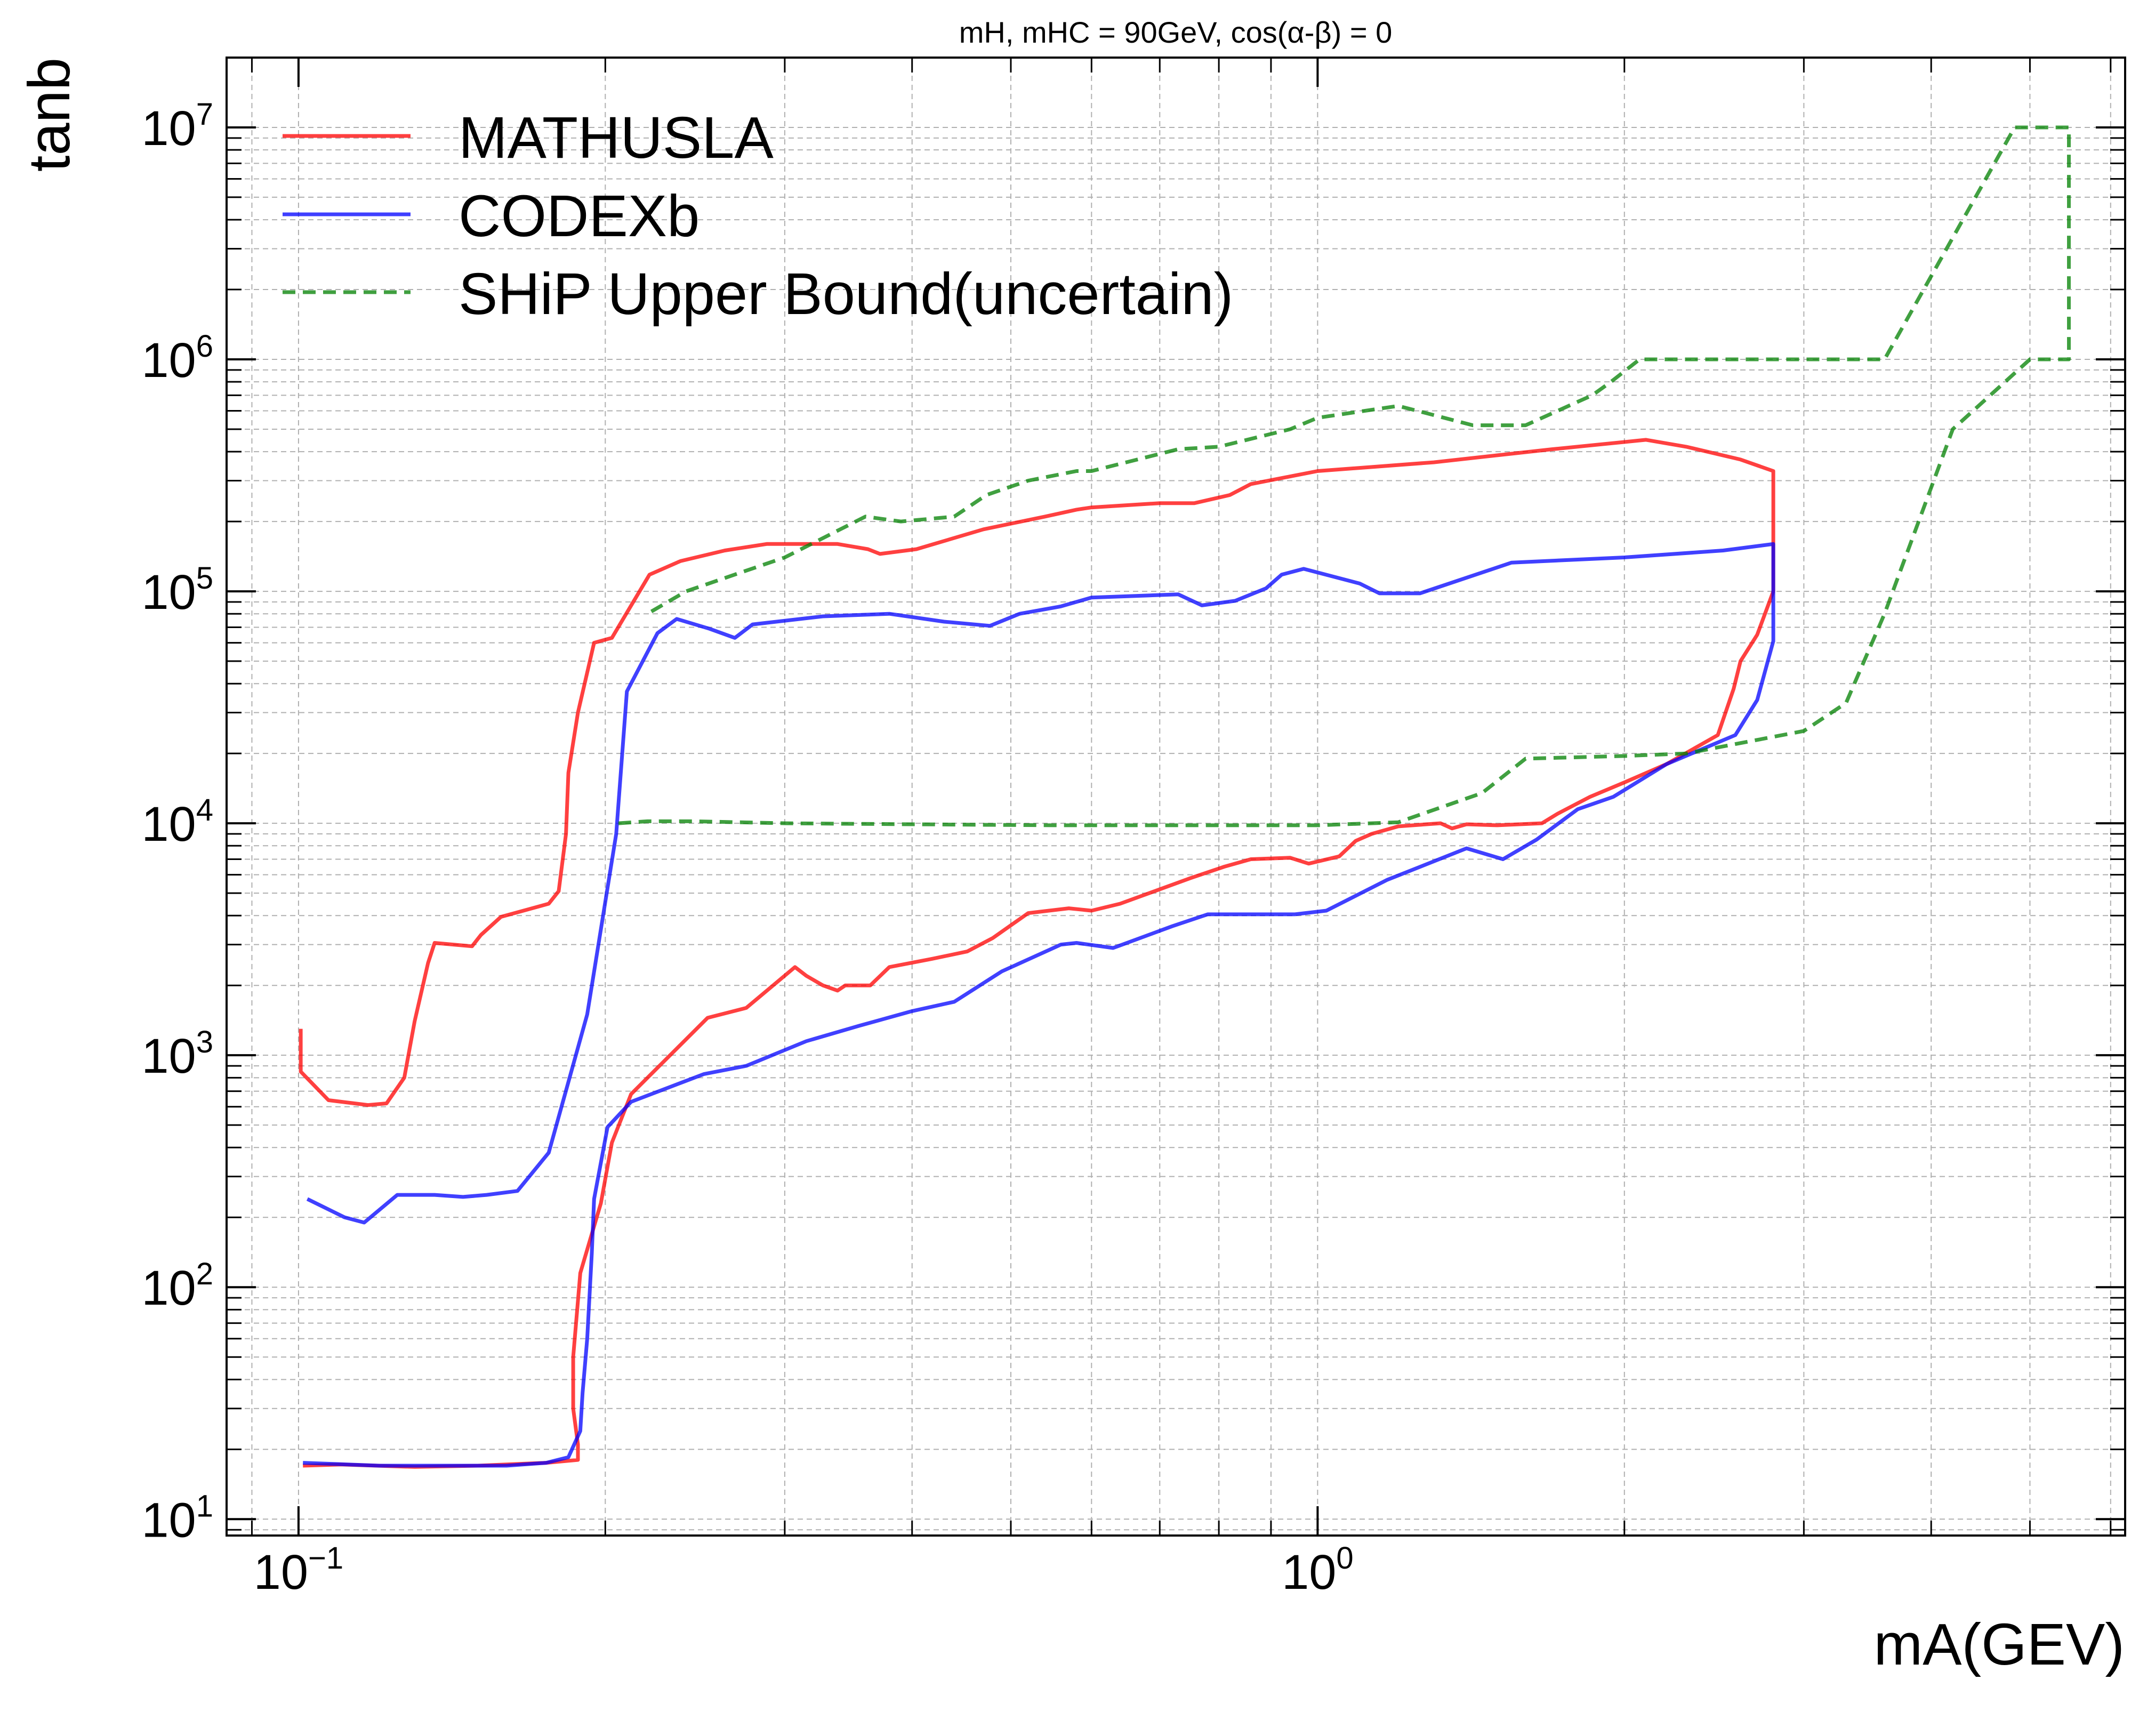 This screenshot has height=1736, width=2139. Describe the element at coordinates (1176, 32) in the screenshot. I see `chart-title: mH, mHC = 90GeV, cos(α-β) = 0` at that location.